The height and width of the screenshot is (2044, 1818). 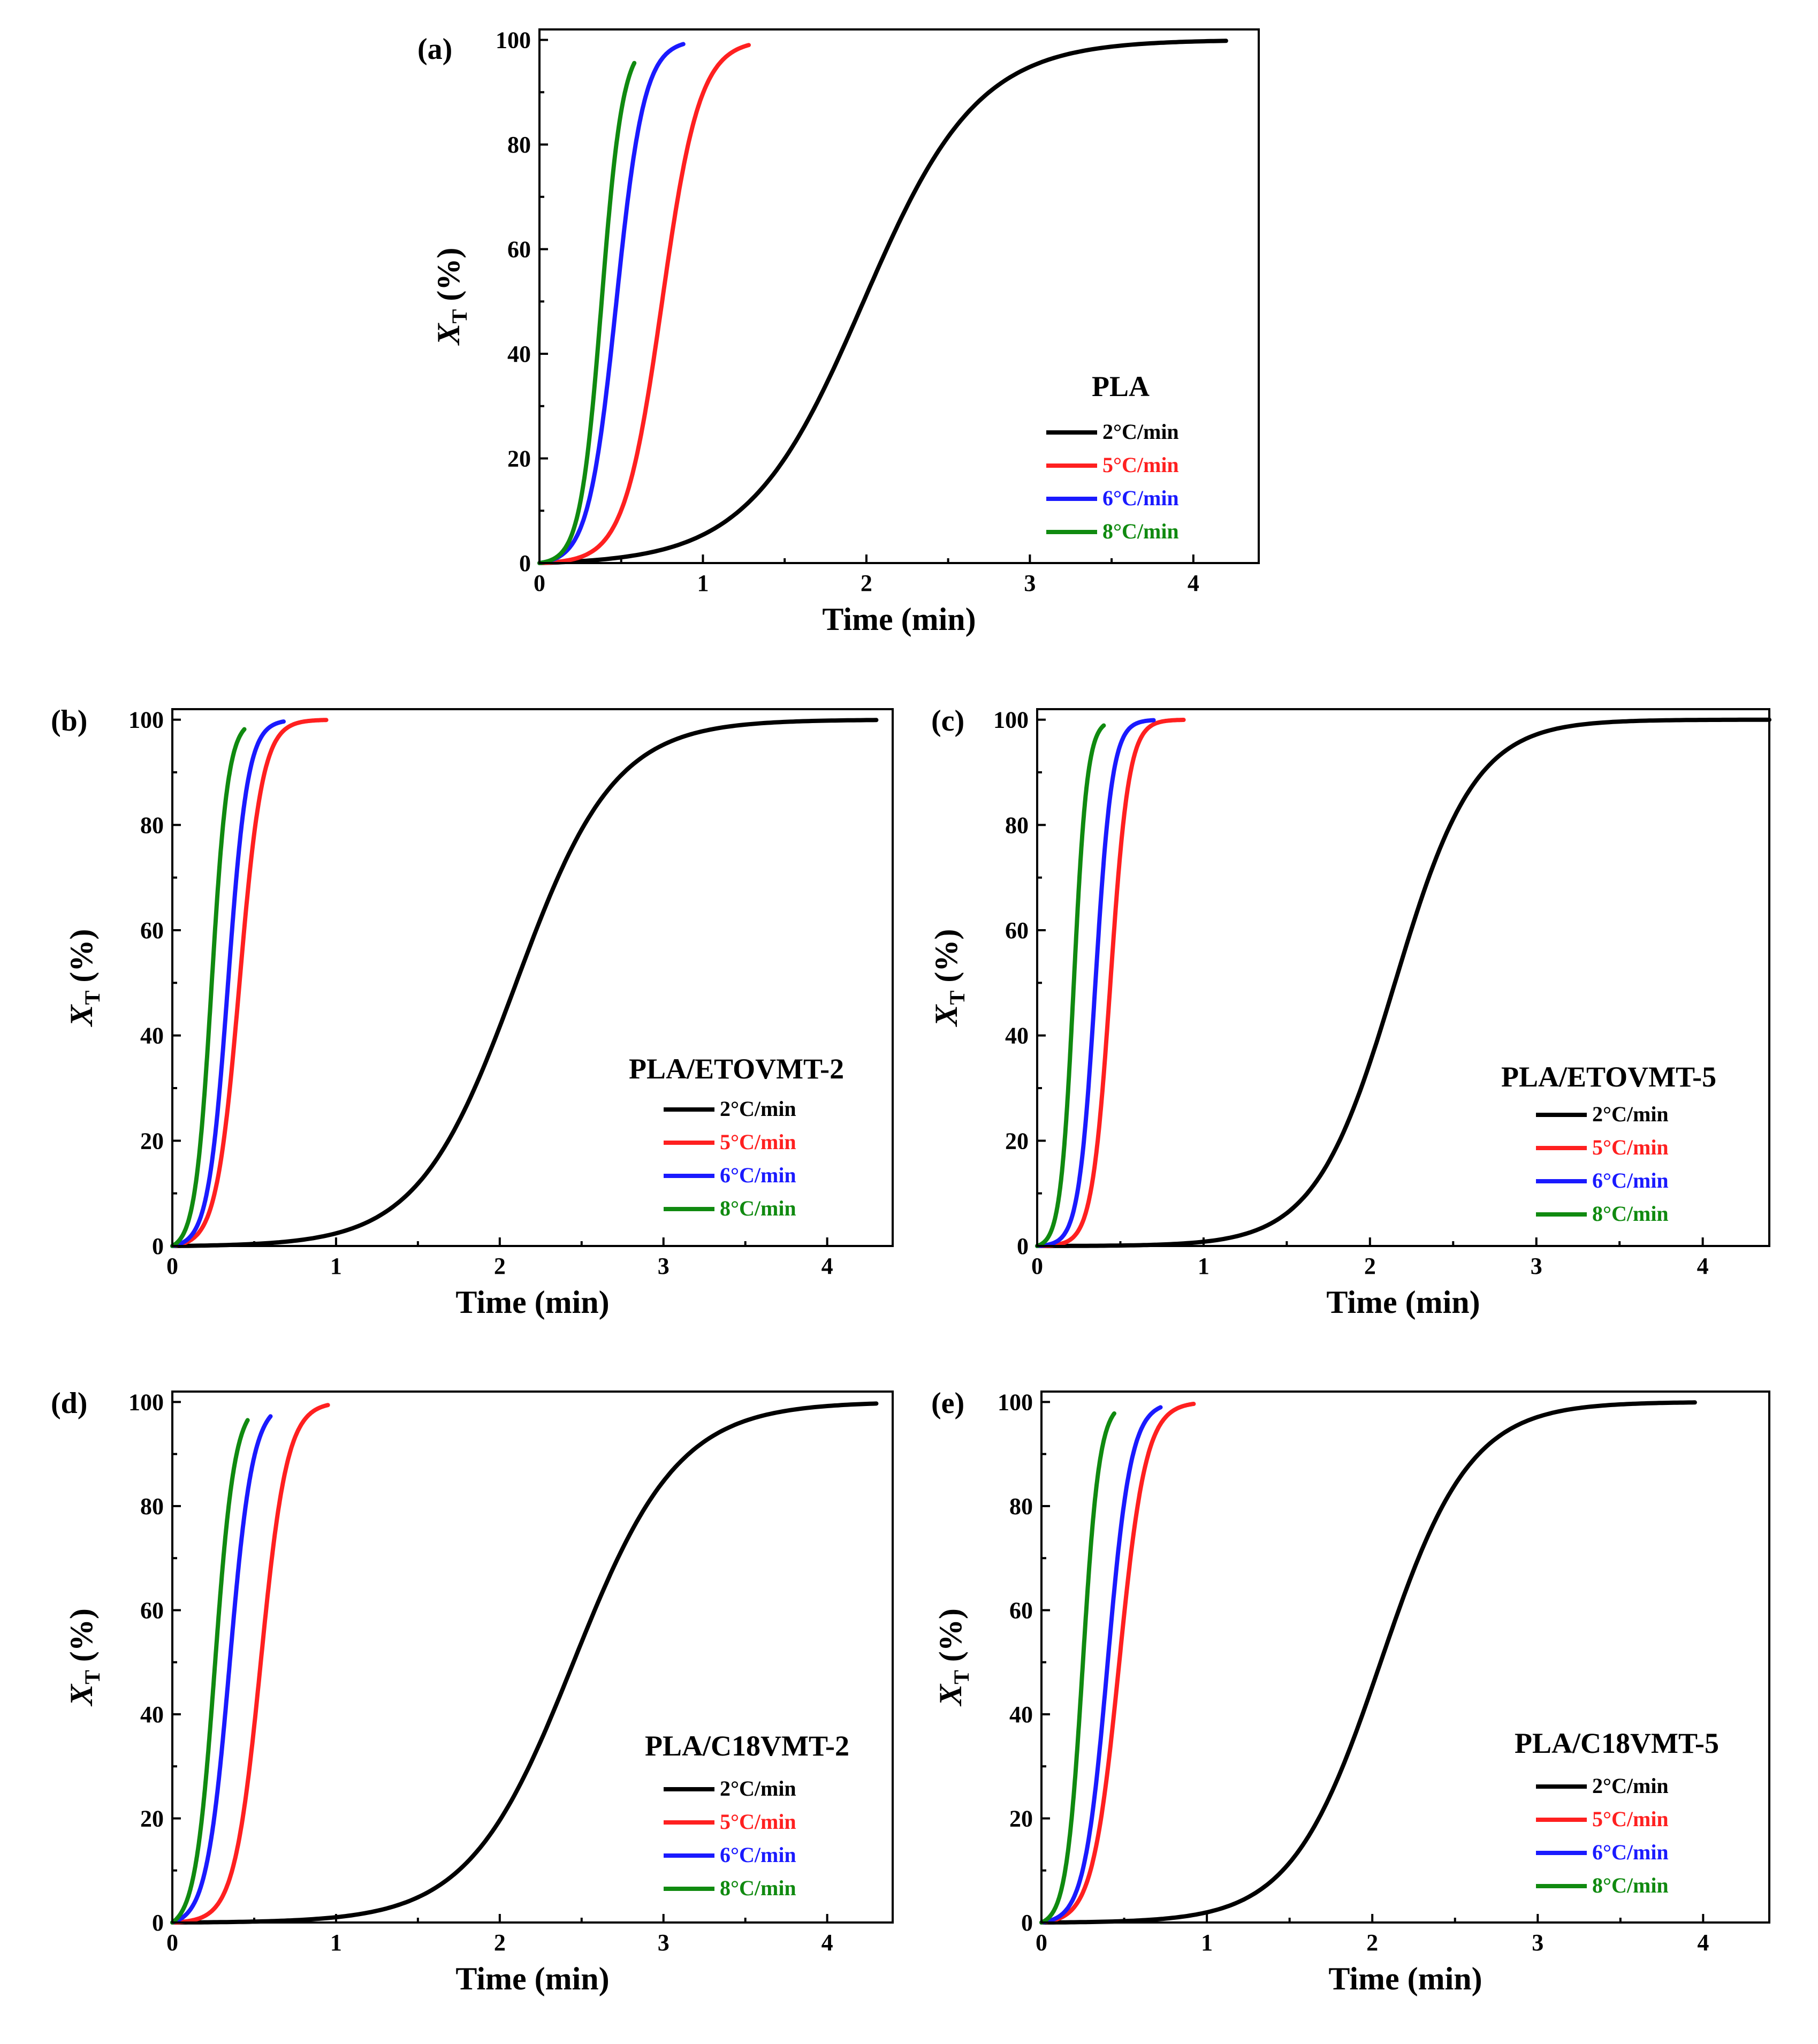 I want to click on panel-letter: (e), so click(x=947, y=1403).